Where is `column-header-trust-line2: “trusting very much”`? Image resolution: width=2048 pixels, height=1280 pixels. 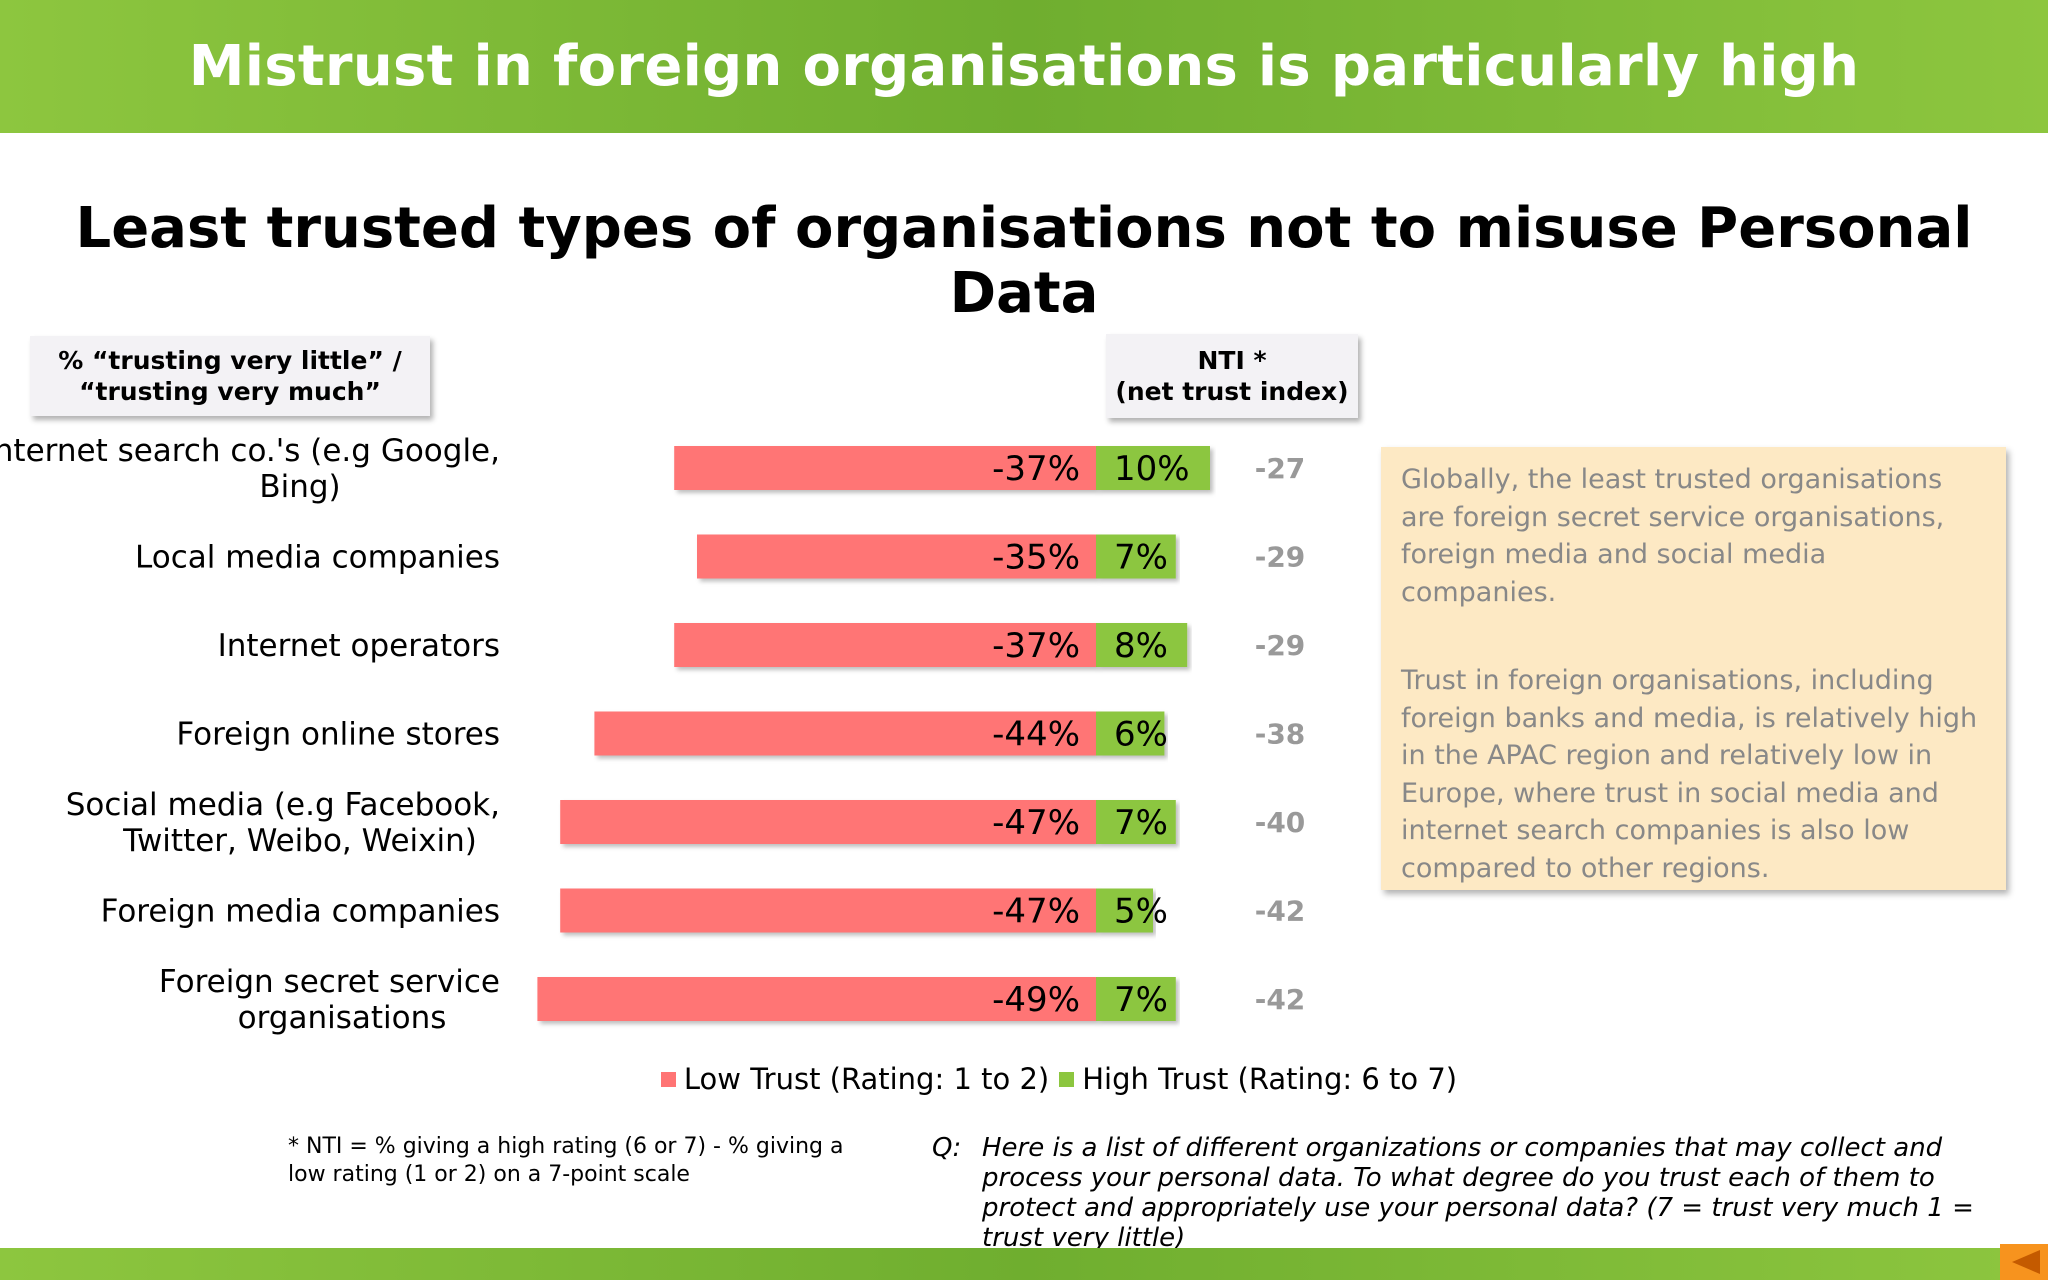 column-header-trust-line2: “trusting very much” is located at coordinates (230, 391).